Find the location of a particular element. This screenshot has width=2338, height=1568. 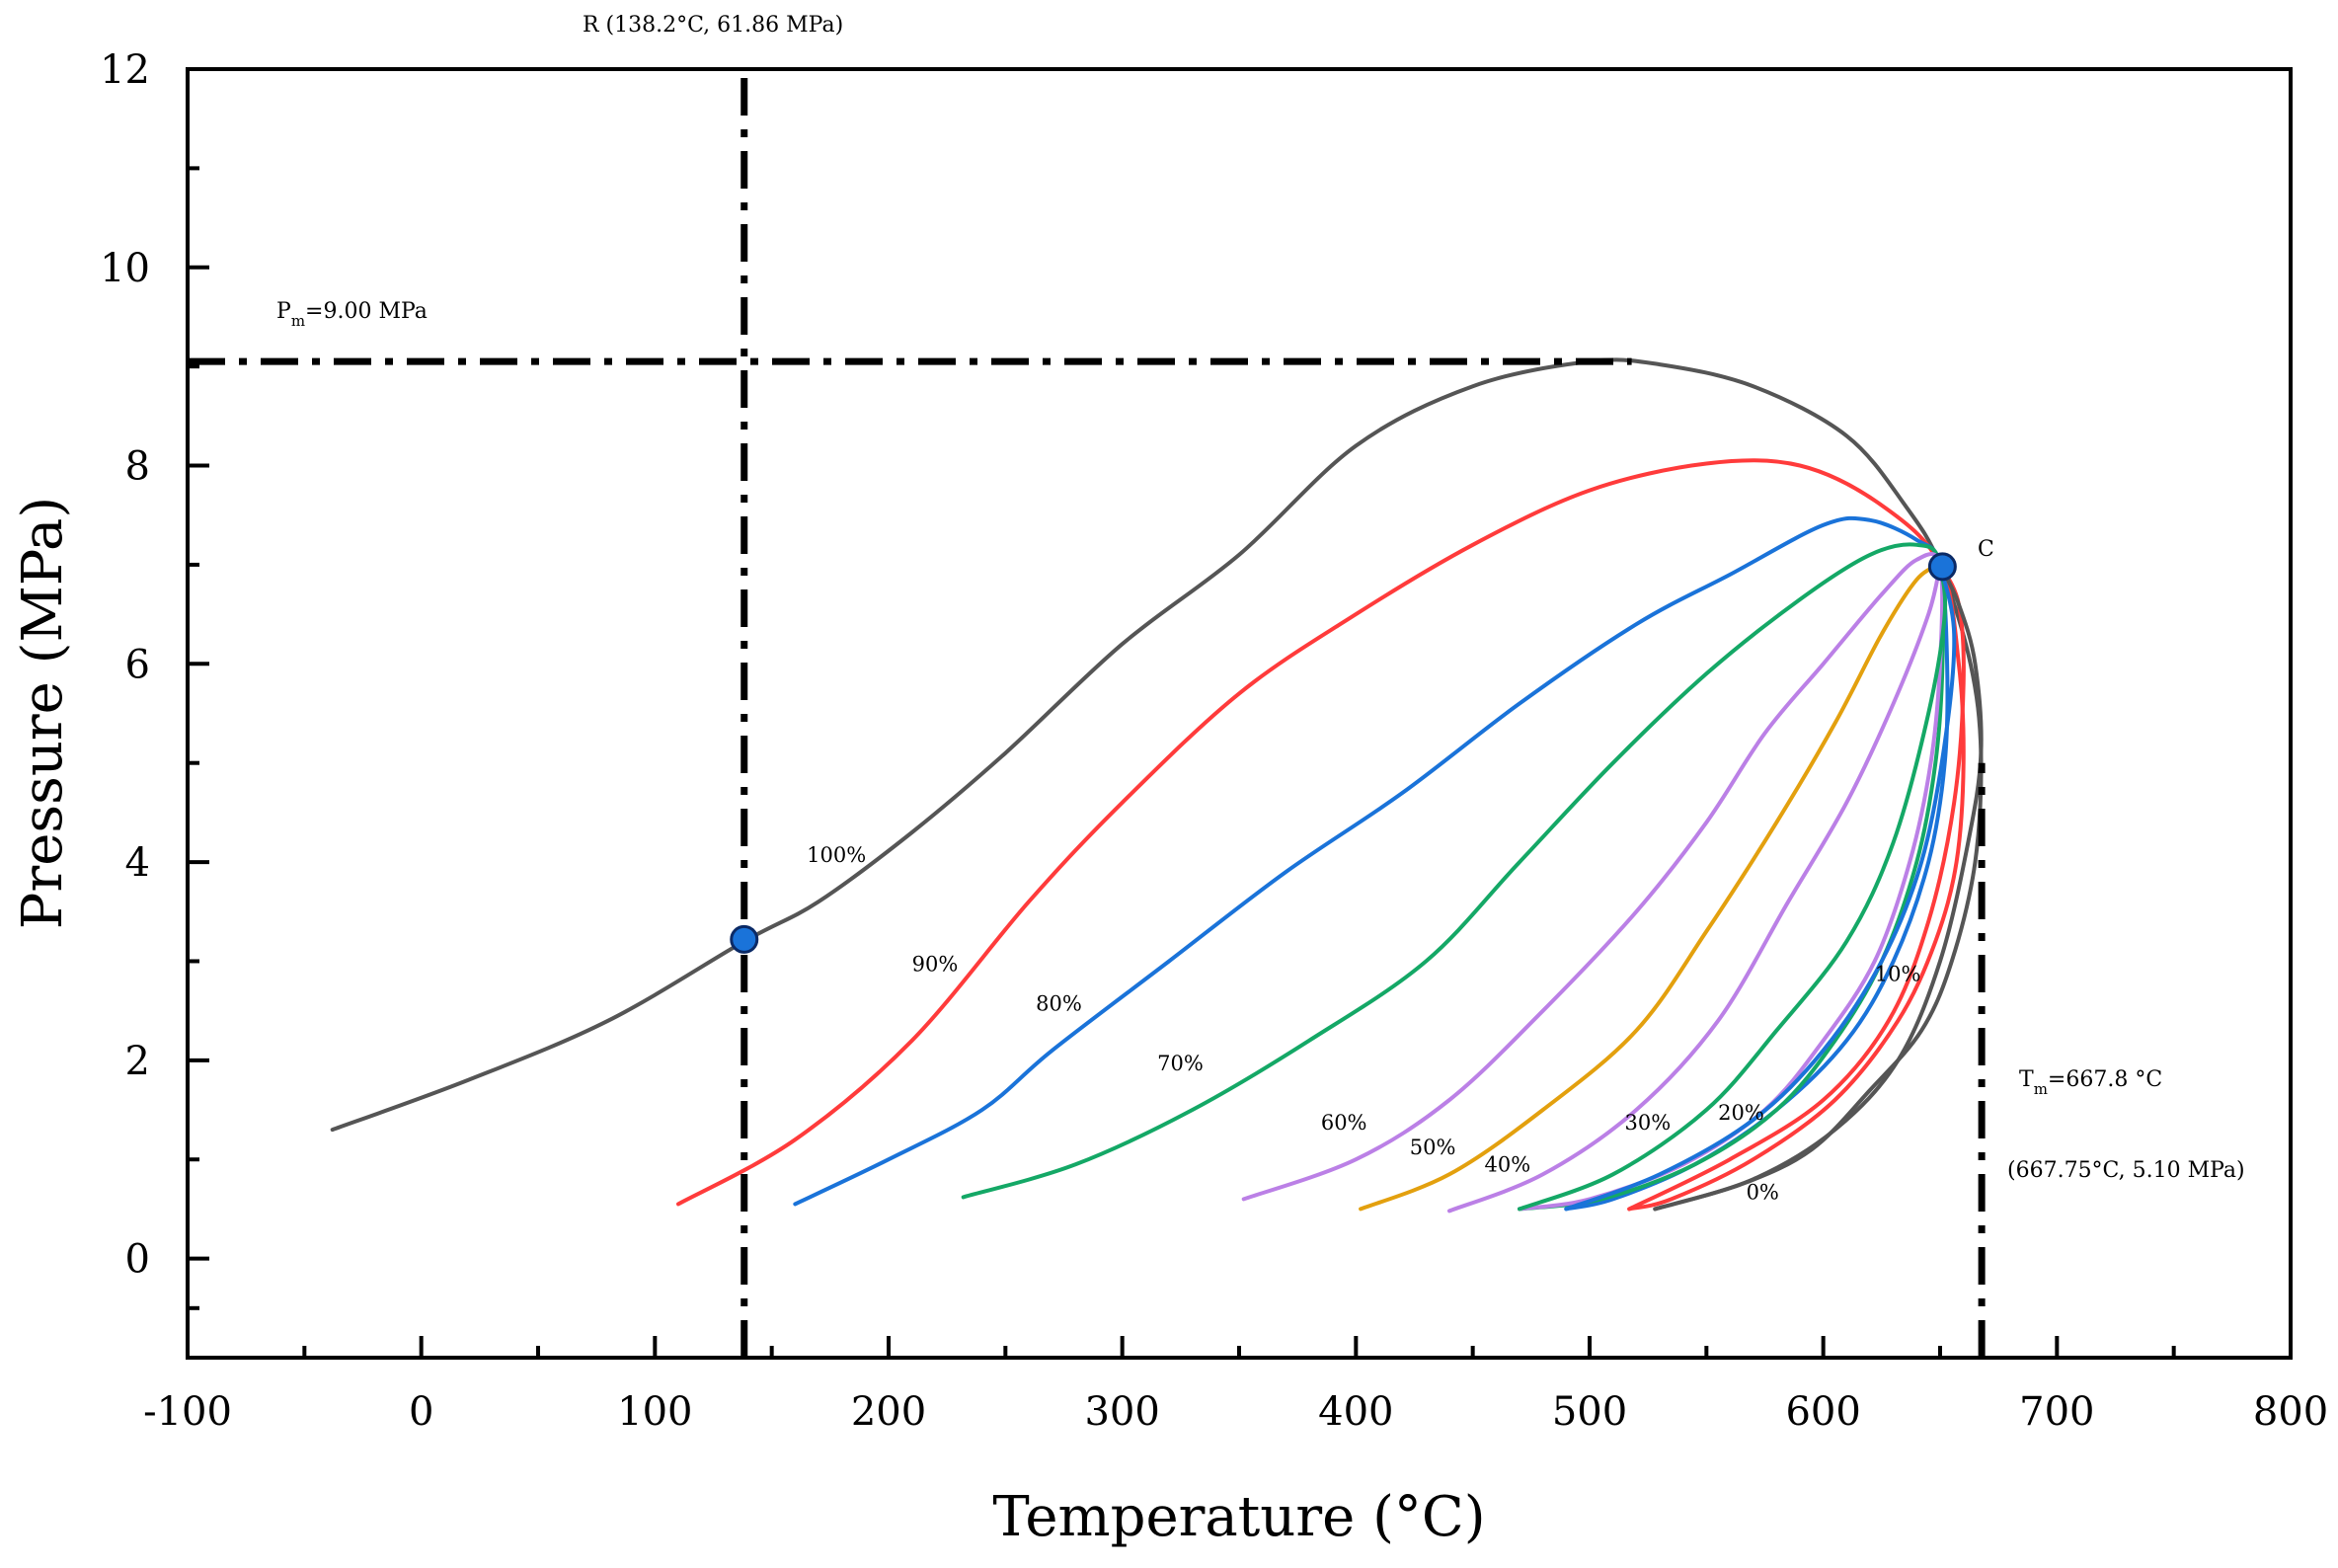

y-axis-title: Pressure (MPa) is located at coordinates (43, 713).